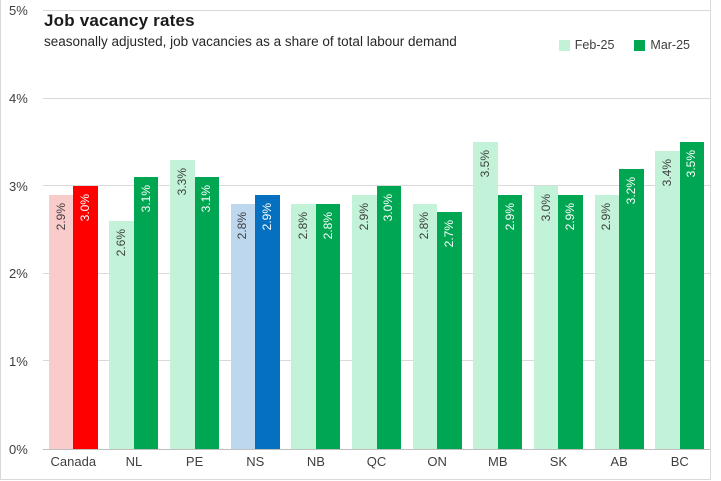 This screenshot has height=481, width=721. What do you see at coordinates (631, 308) in the screenshot?
I see `bar-ab-mar-25: 3.2%` at bounding box center [631, 308].